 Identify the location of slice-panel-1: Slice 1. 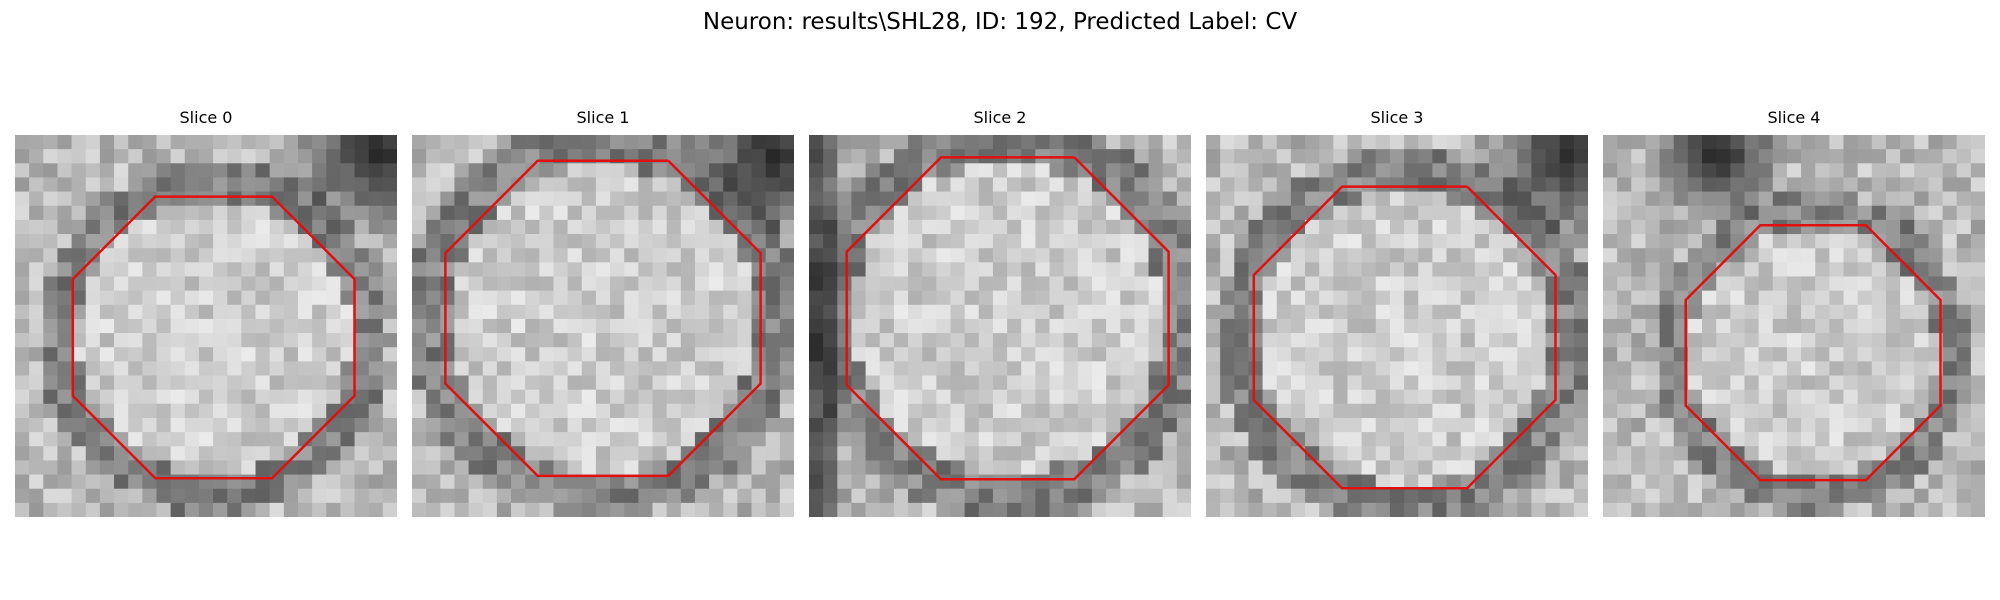
(603, 312).